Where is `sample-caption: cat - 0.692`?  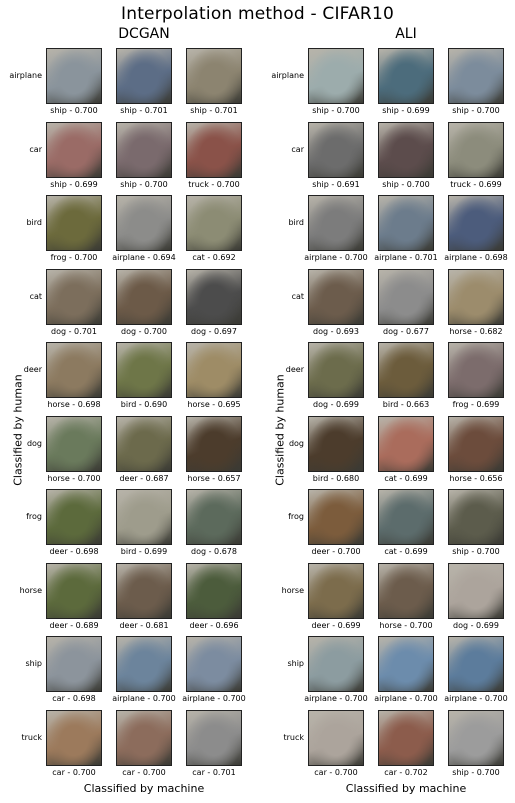 sample-caption: cat - 0.692 is located at coordinates (214, 257).